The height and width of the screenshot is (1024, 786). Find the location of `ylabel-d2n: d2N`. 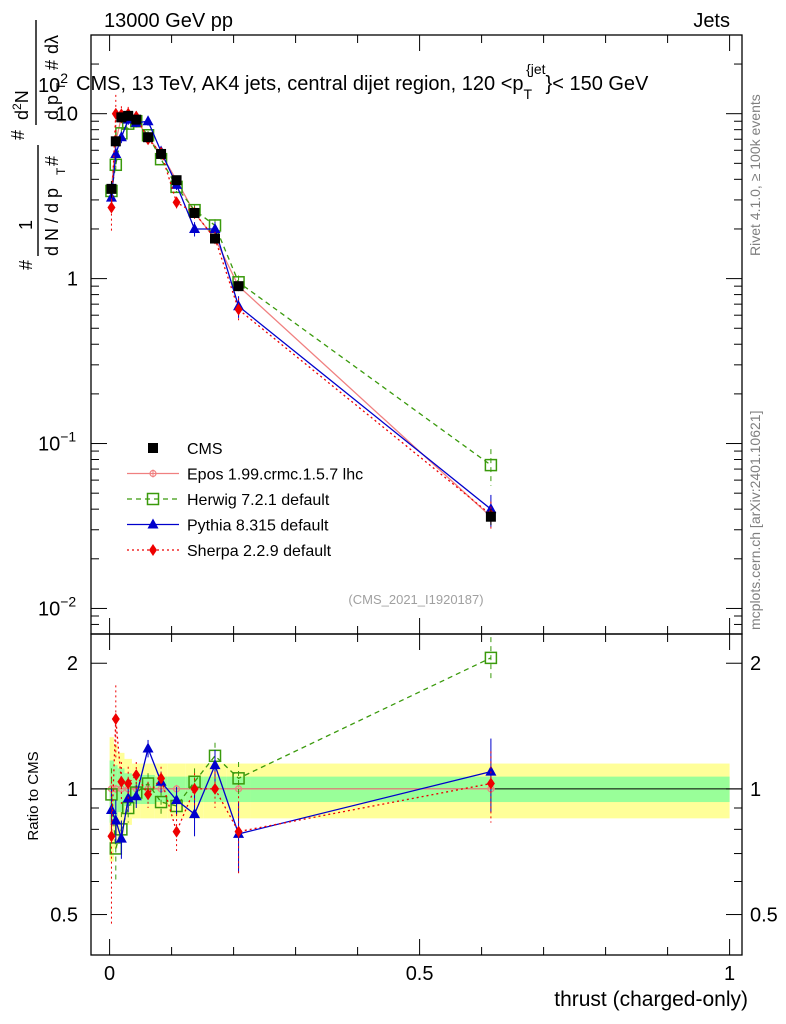

ylabel-d2n: d2N is located at coordinates (21, 105).